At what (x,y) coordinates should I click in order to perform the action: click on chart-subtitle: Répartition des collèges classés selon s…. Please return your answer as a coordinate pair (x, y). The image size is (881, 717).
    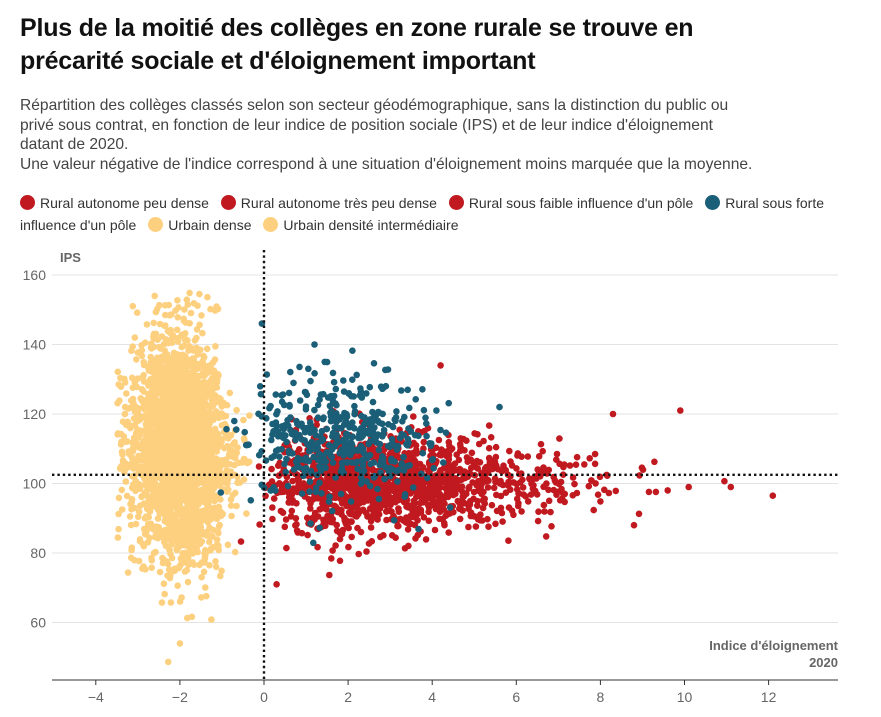
    Looking at the image, I should click on (435, 135).